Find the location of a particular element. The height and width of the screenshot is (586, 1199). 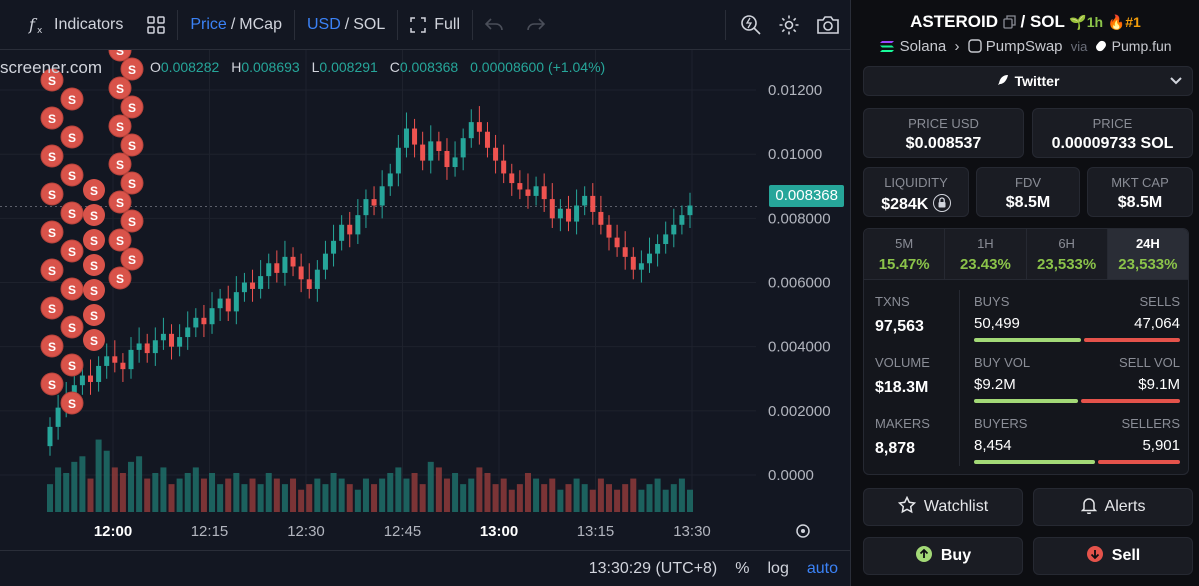

launchpad-name: Pump.fun is located at coordinates (1141, 46).